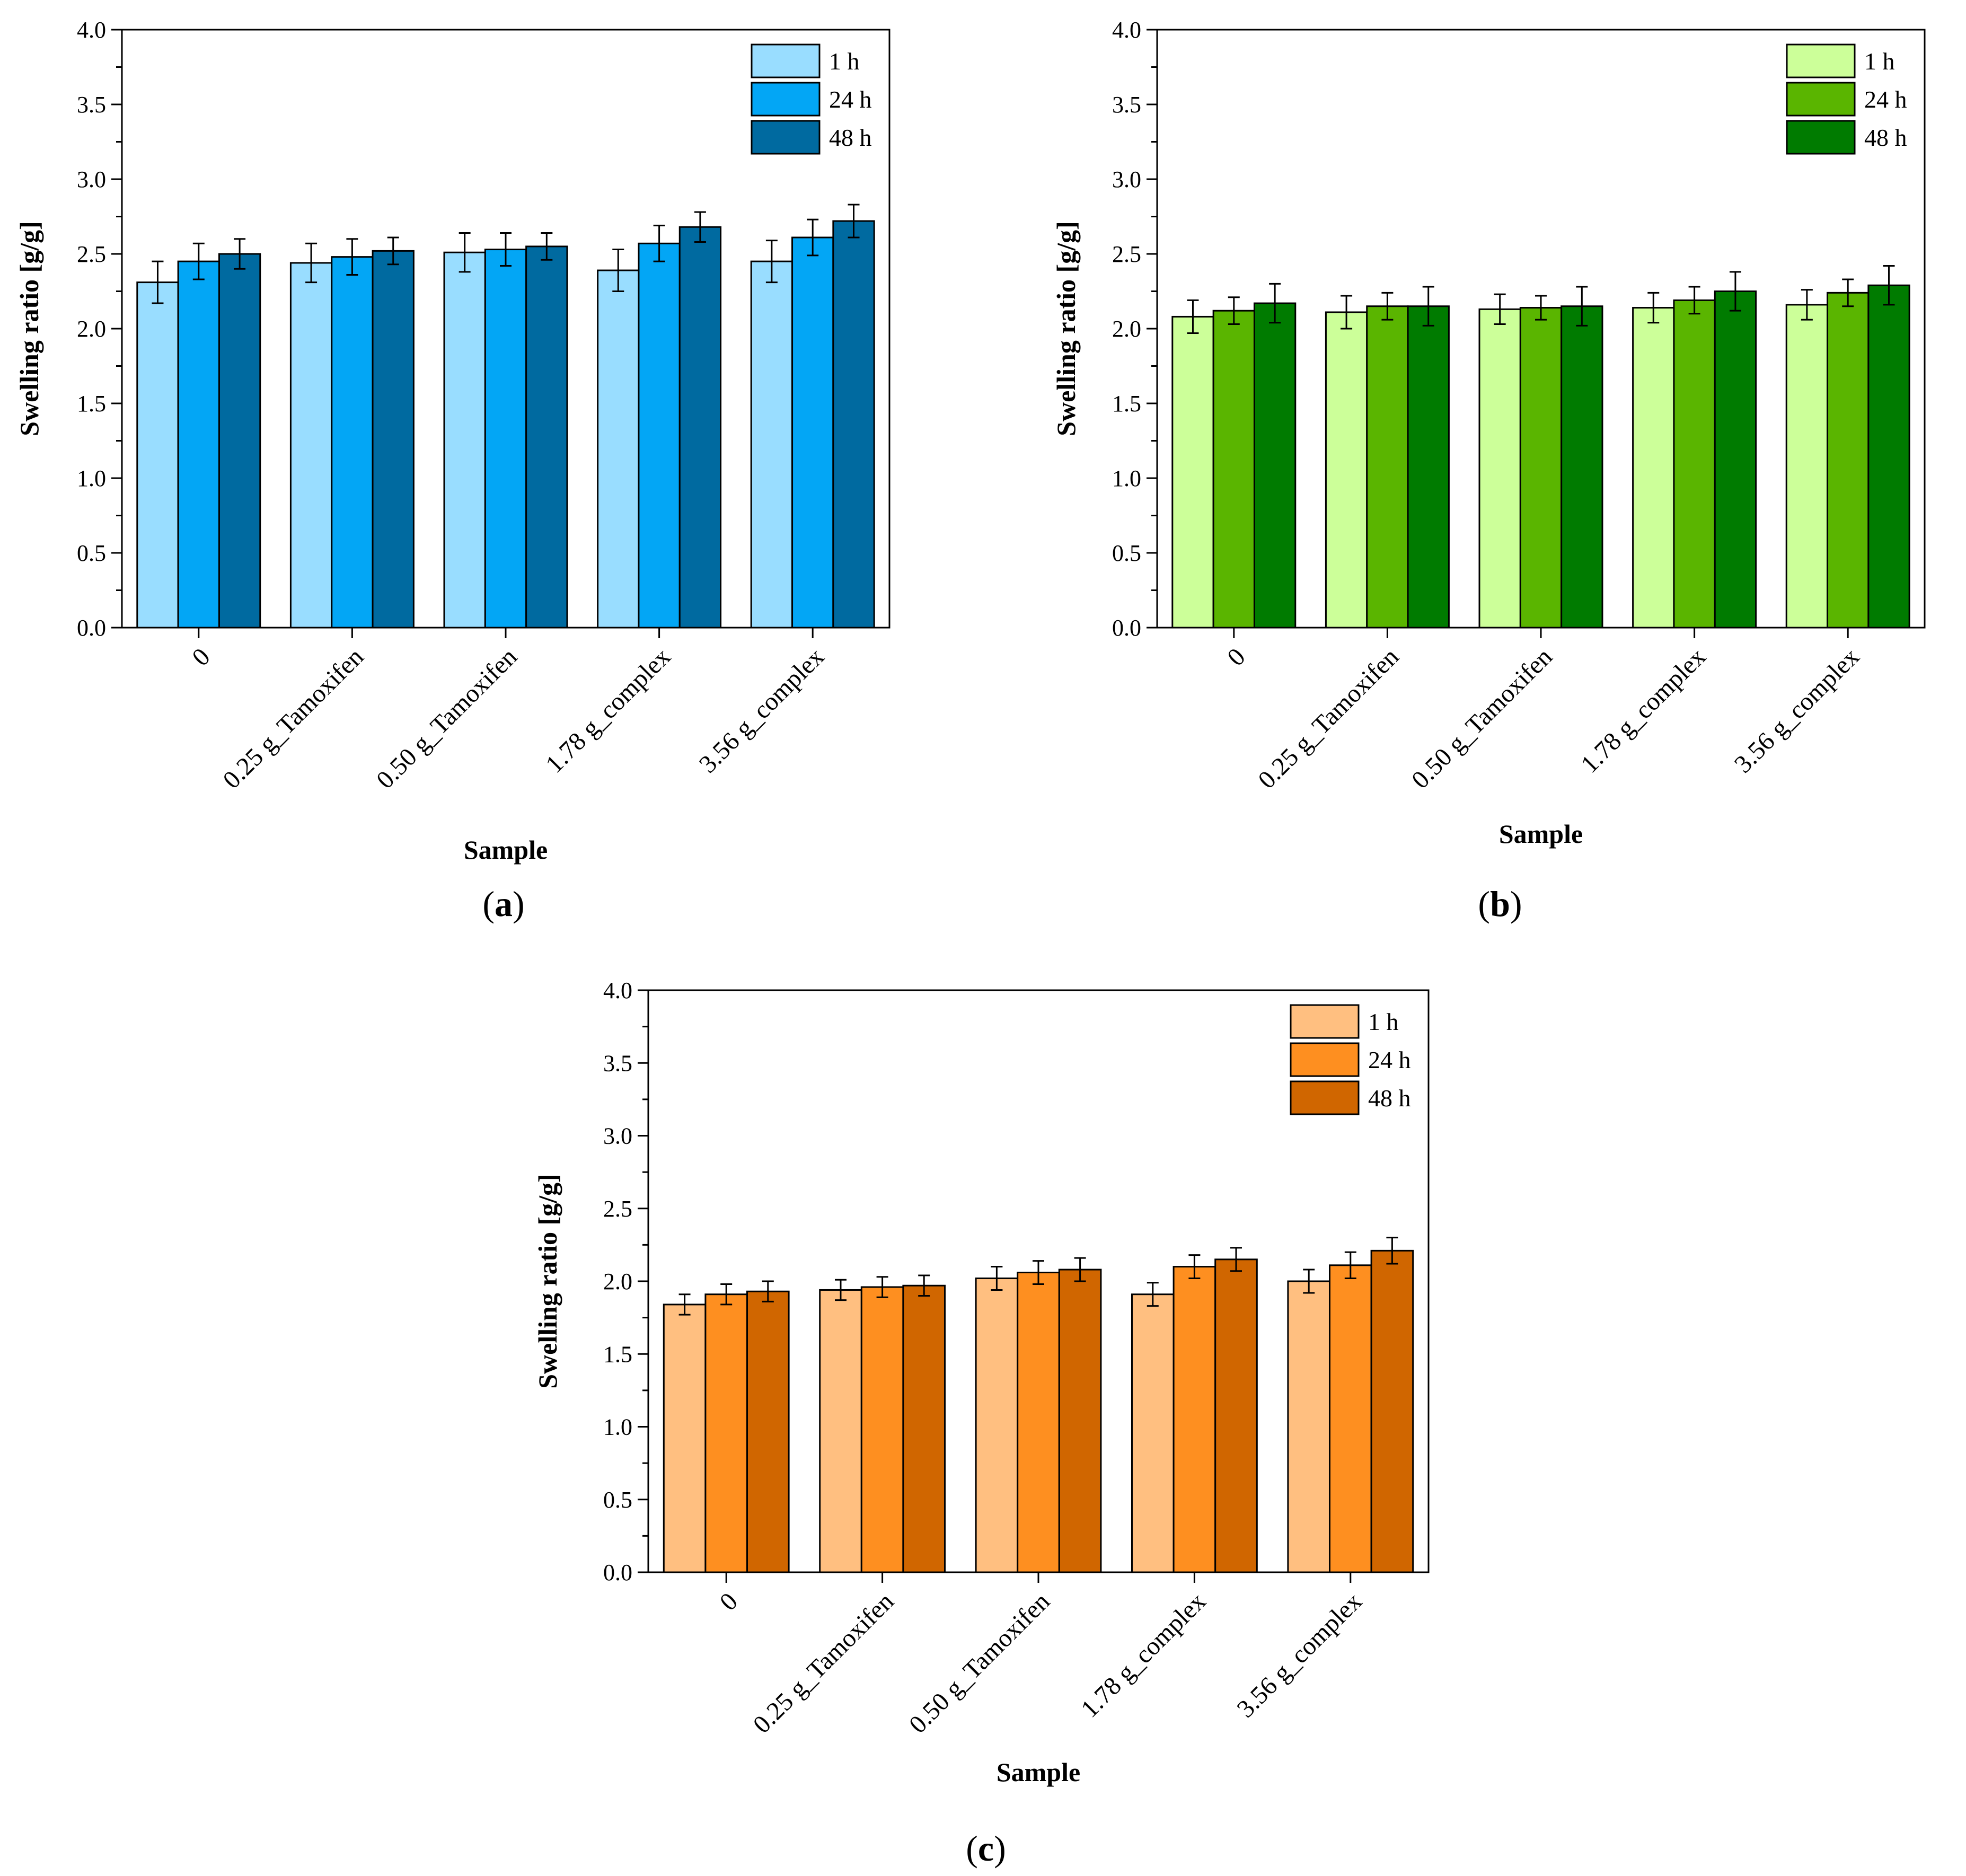 This screenshot has height=1876, width=1966. What do you see at coordinates (618, 270) in the screenshot?
I see `error-bar-a-s0-c3` at bounding box center [618, 270].